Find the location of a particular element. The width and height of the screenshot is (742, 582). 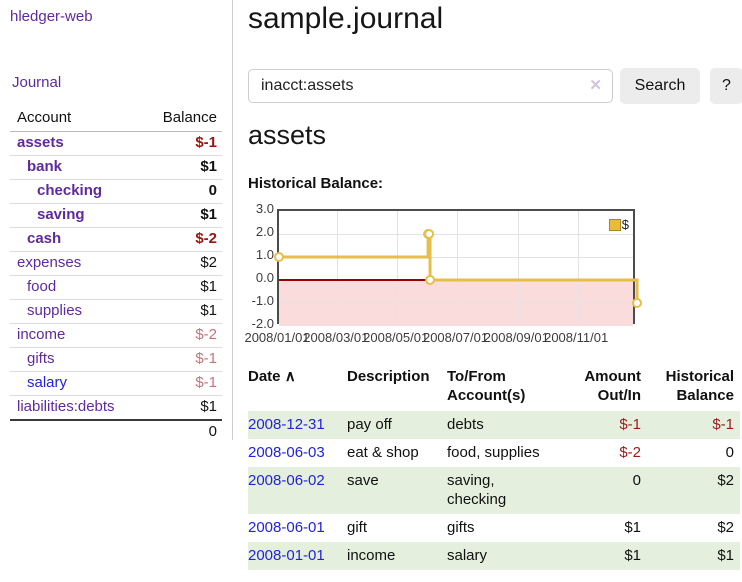

transaction-date-cell: 2008-01-01 is located at coordinates (297, 556).